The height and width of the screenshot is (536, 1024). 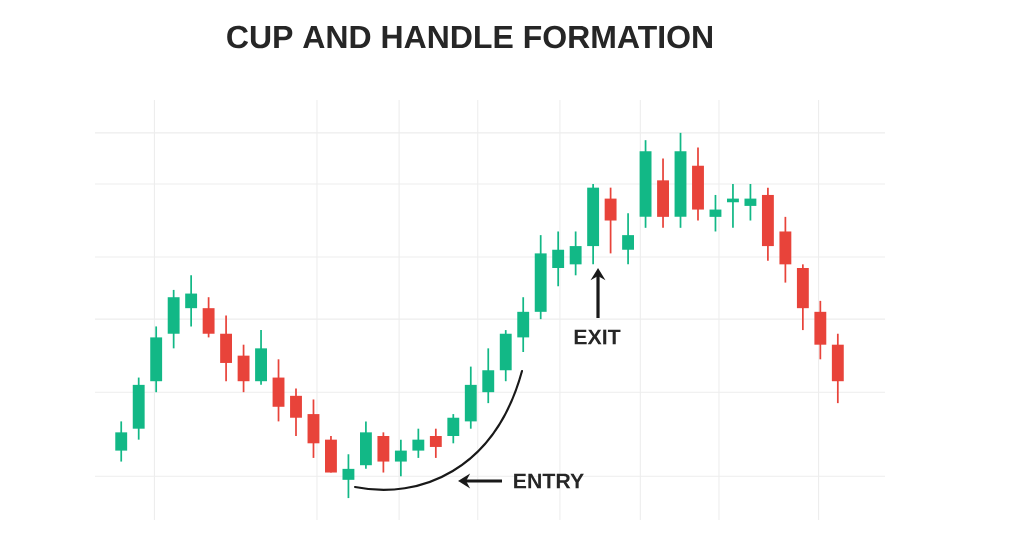 What do you see at coordinates (549, 481) in the screenshot?
I see `annotation: ENTRY` at bounding box center [549, 481].